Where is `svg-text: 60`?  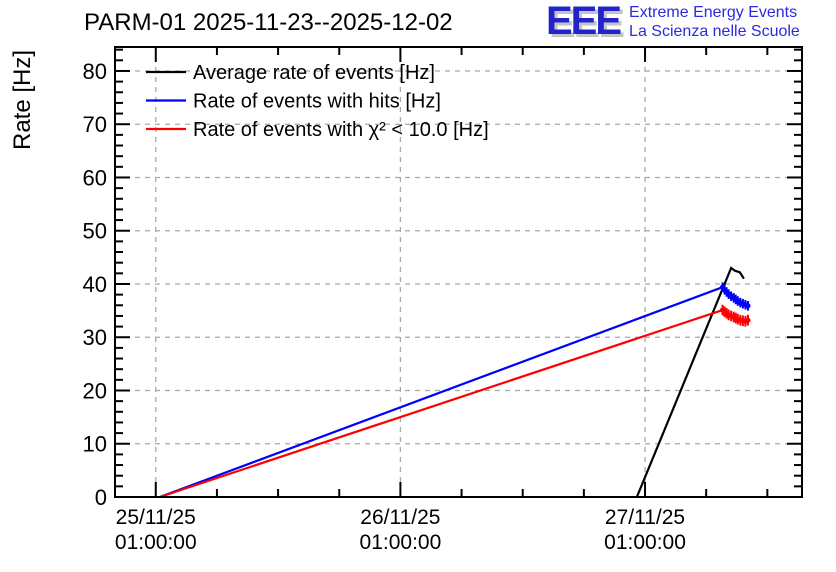 svg-text: 60 is located at coordinates (95, 177).